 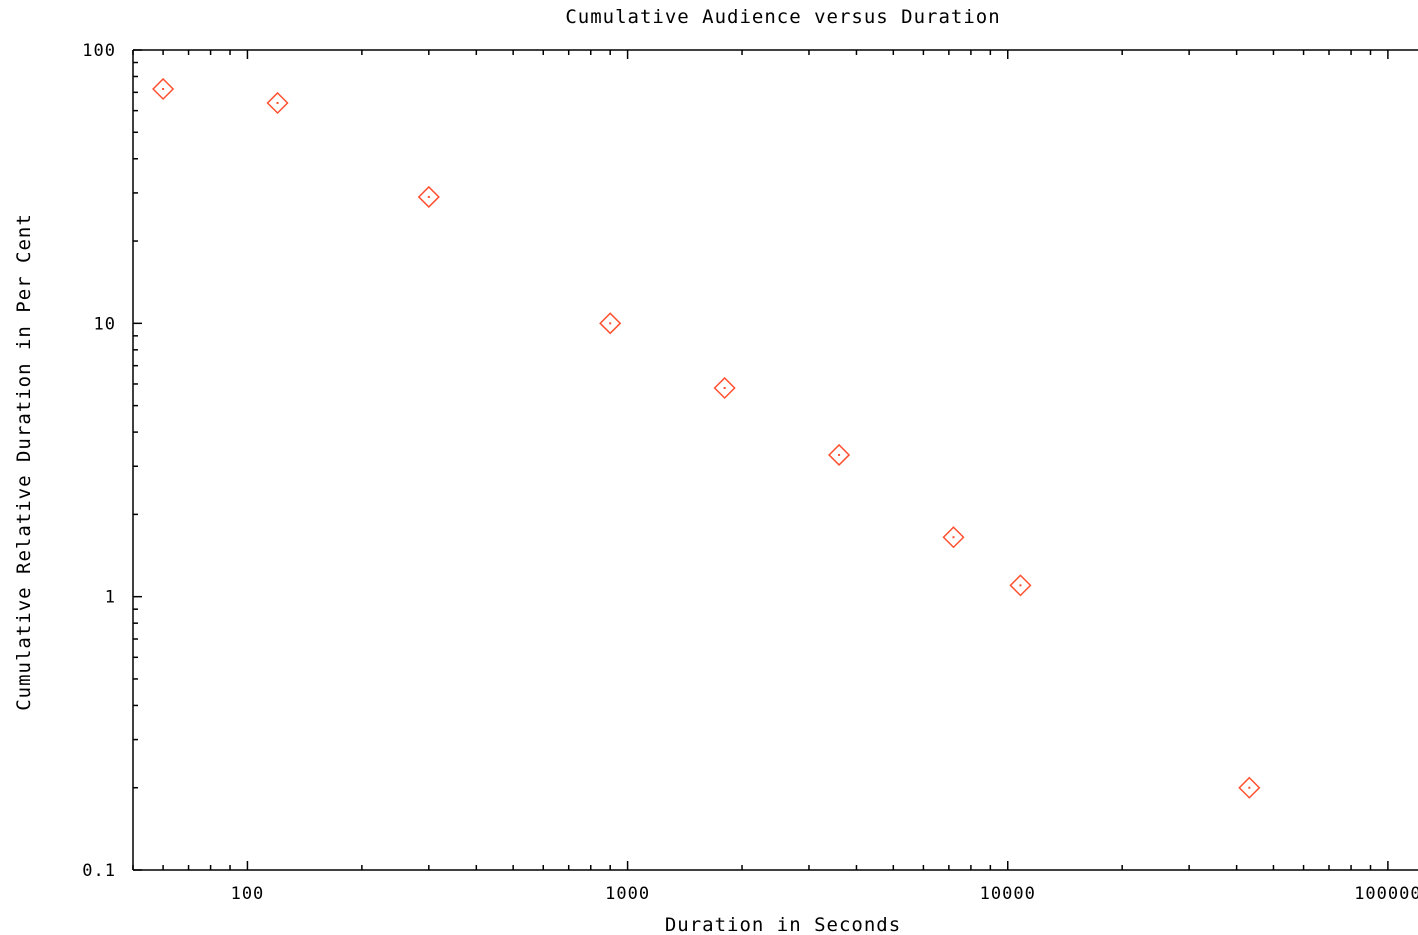 What do you see at coordinates (783, 924) in the screenshot?
I see `x-axis-label: Duration in Seconds` at bounding box center [783, 924].